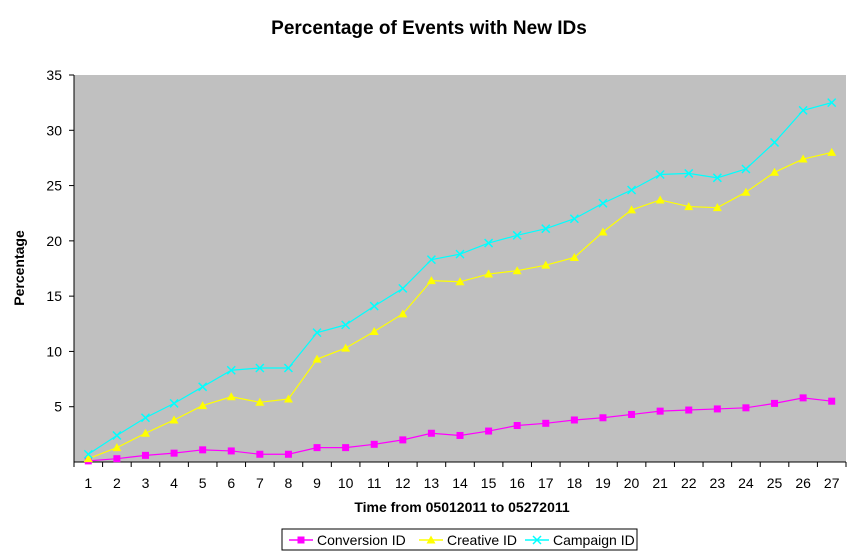  I want to click on legend: Conversion ID Creative ID Campaign ID, so click(459, 539).